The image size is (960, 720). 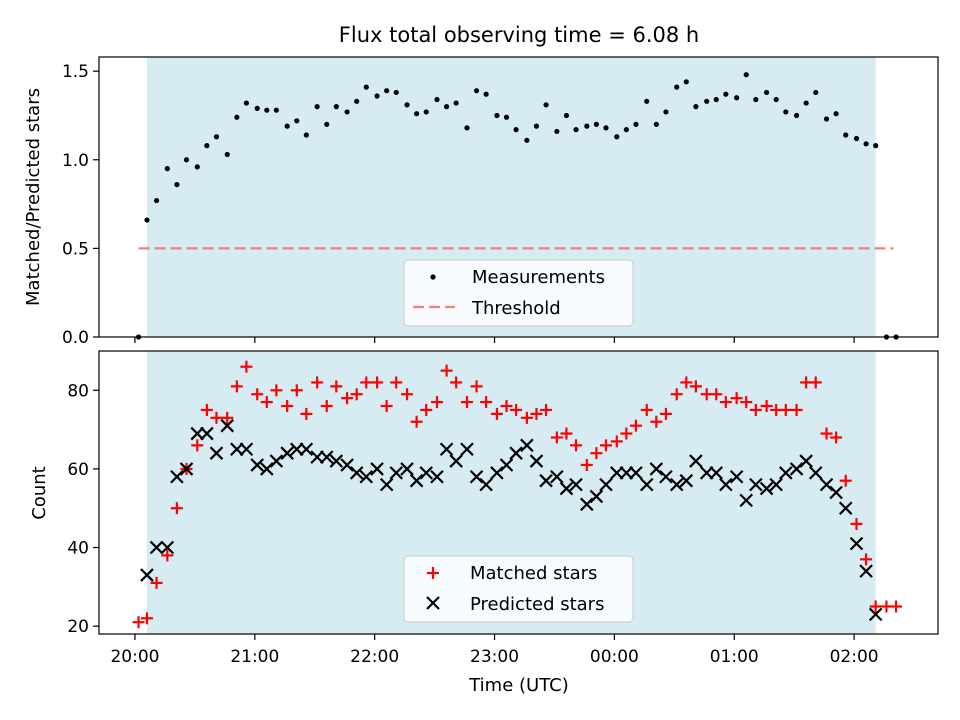 I want to click on top-y-axis: 0.0 0.5 1.0 1.5, so click(x=80, y=205).